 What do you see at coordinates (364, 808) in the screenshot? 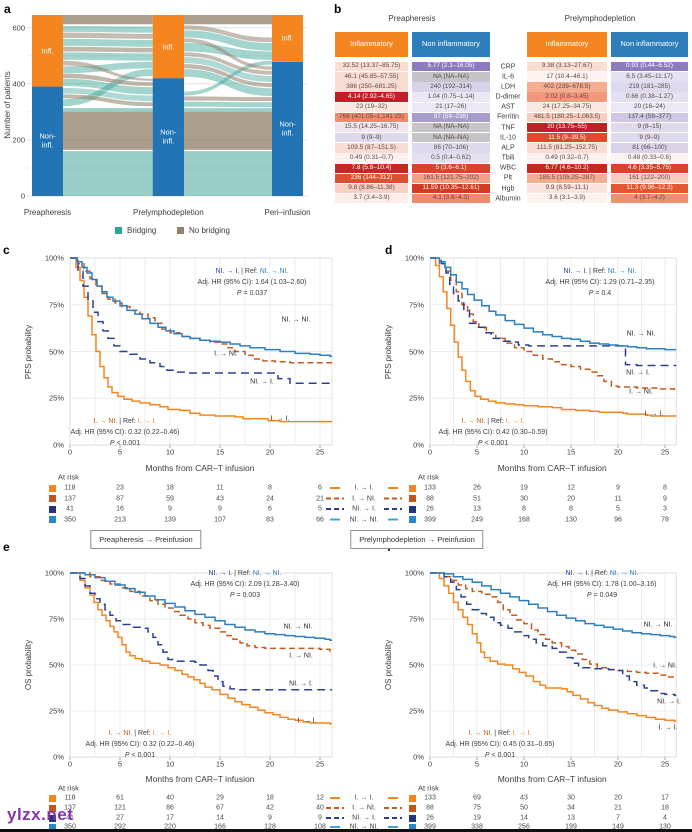
I see `legend-label: I. → NI.` at bounding box center [364, 808].